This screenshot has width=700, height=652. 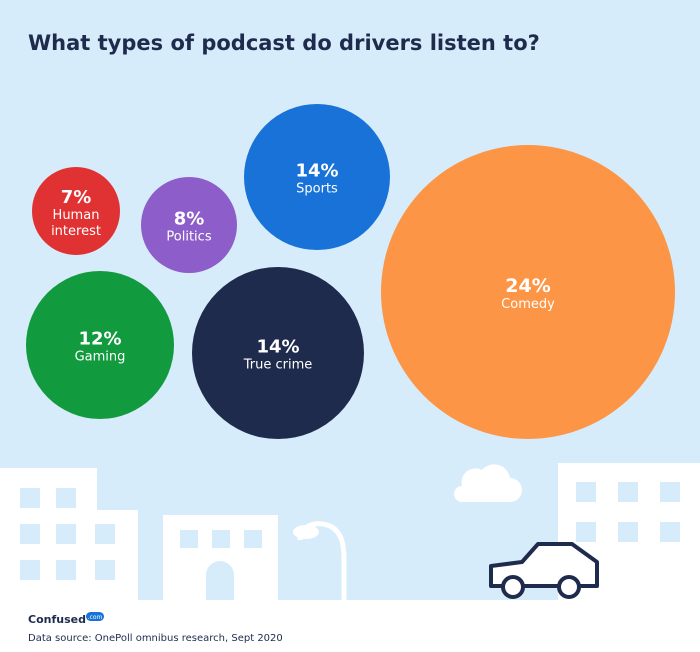 I want to click on bubble-value-true-crime: 14%, so click(x=277, y=347).